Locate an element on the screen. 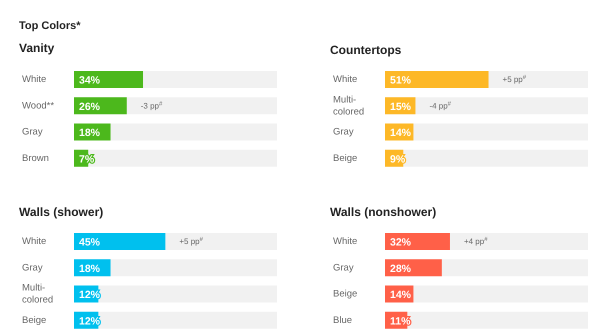 Image resolution: width=600 pixels, height=329 pixels. chart-title: Top Colors* is located at coordinates (50, 26).